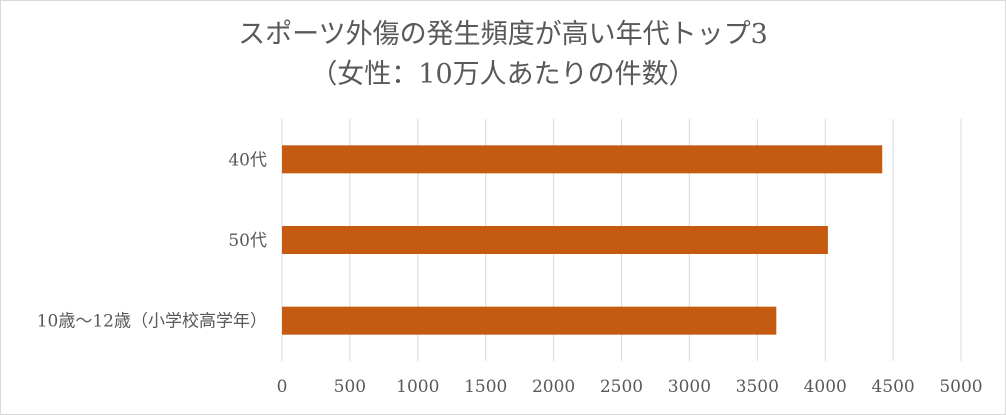 This screenshot has width=1006, height=415. Describe the element at coordinates (621, 387) in the screenshot. I see `x-tick-label-2500: 2500` at that location.